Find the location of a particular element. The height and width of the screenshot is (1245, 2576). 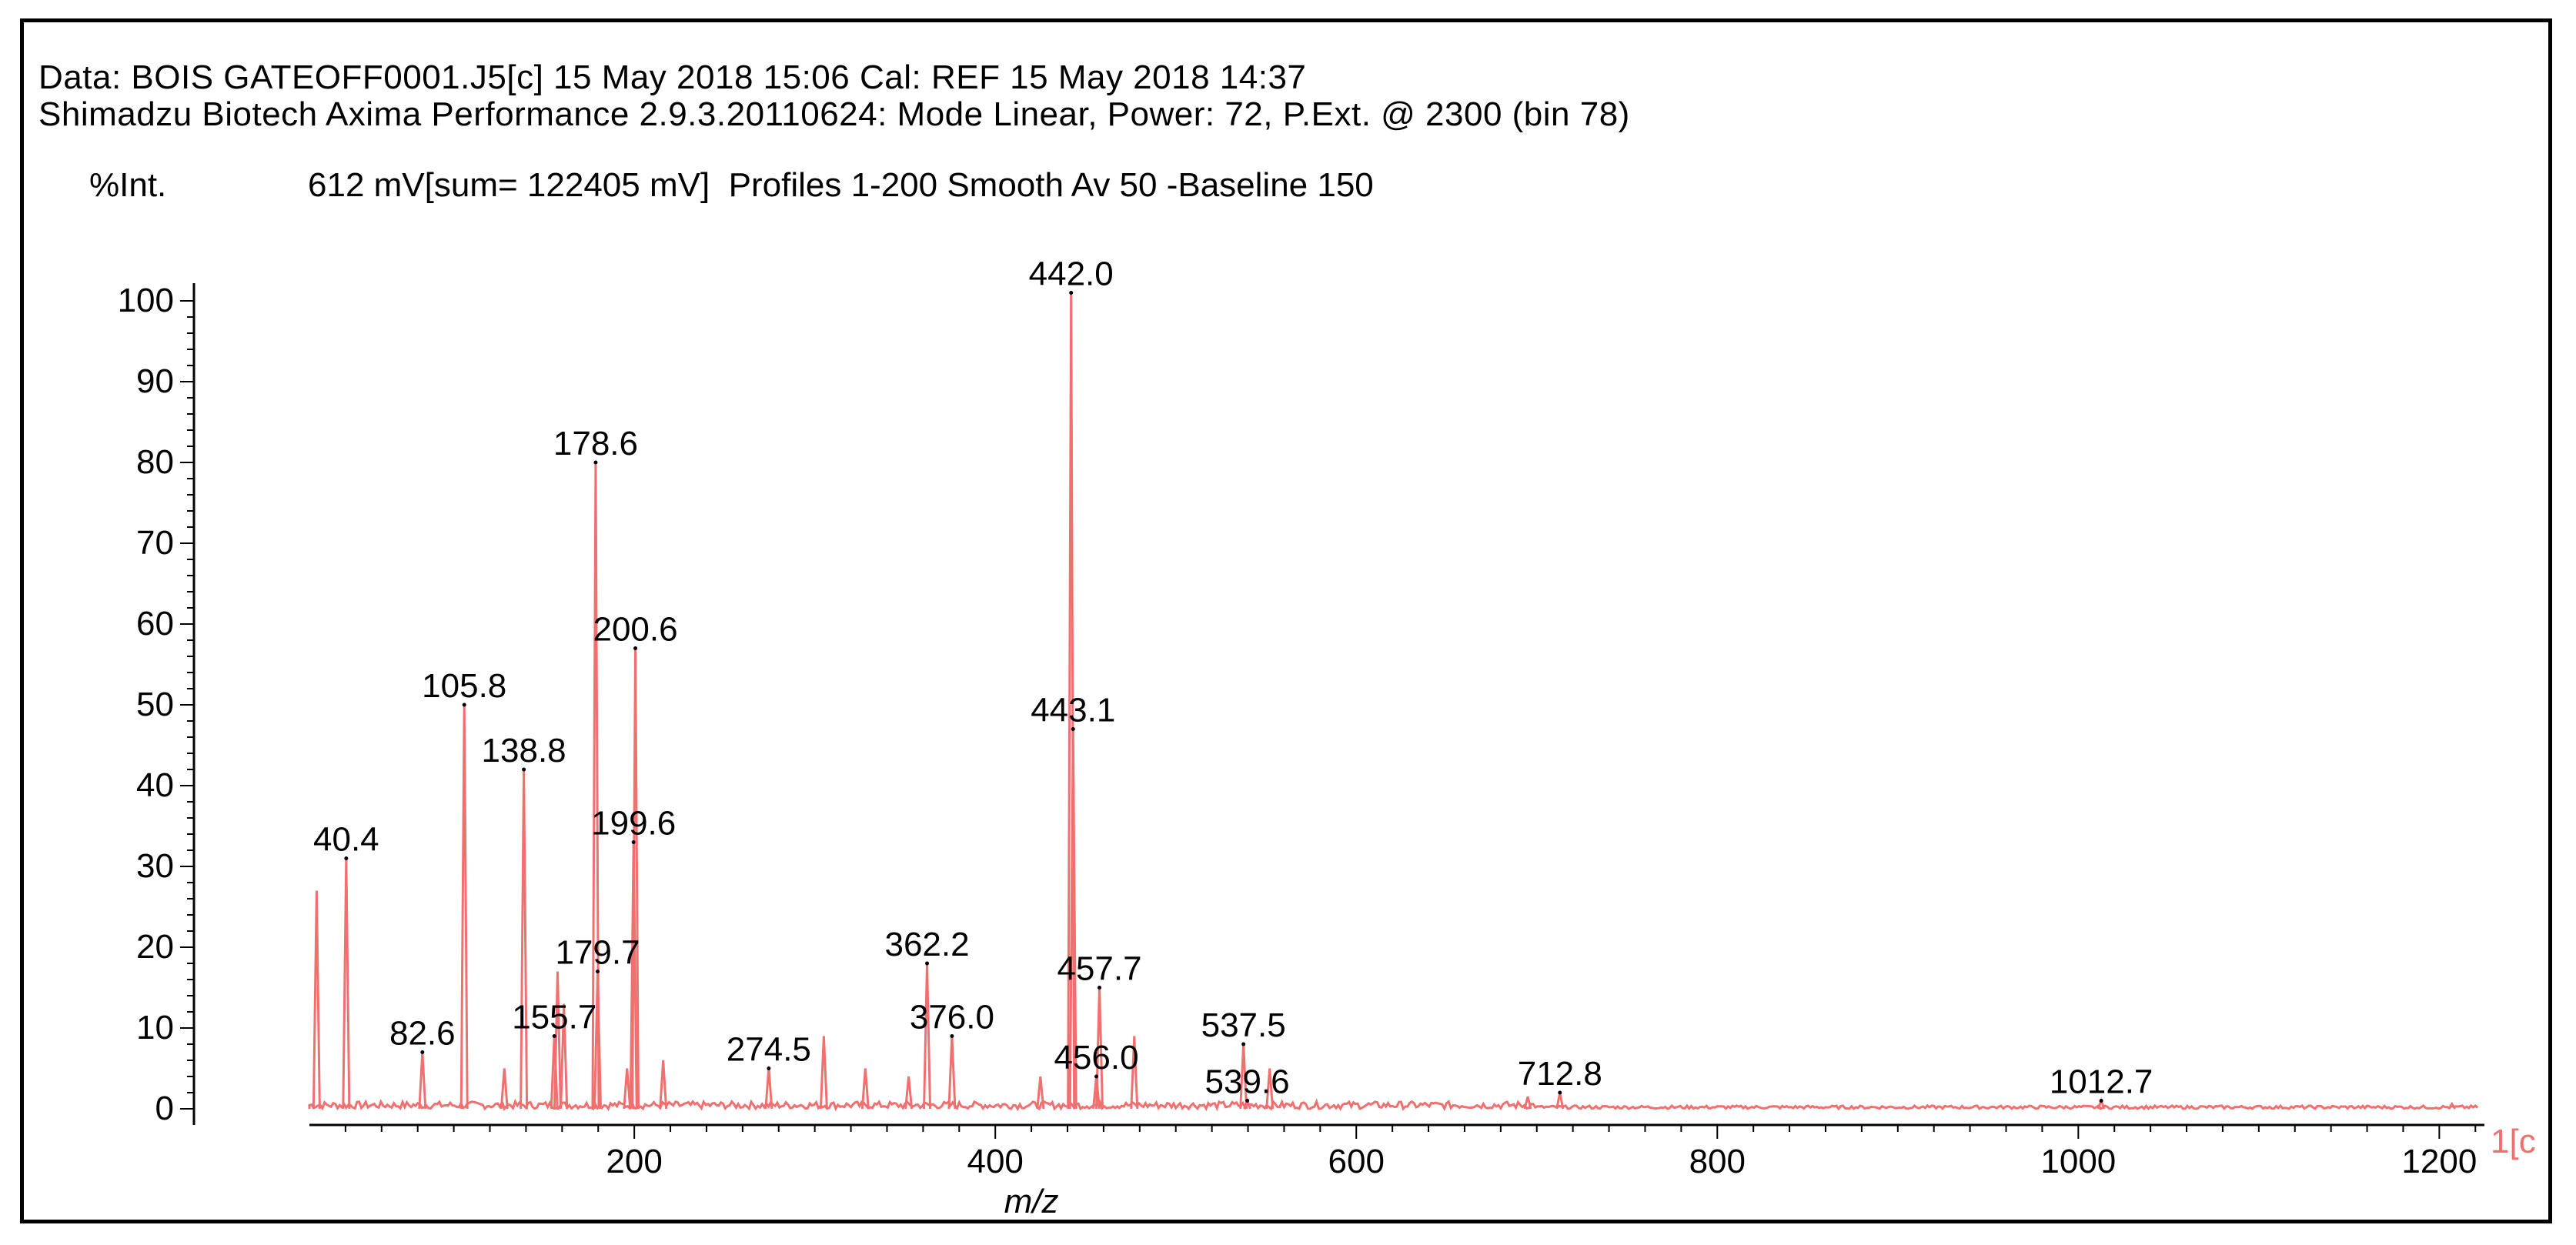

peak-label: 537.5 is located at coordinates (1243, 1025).